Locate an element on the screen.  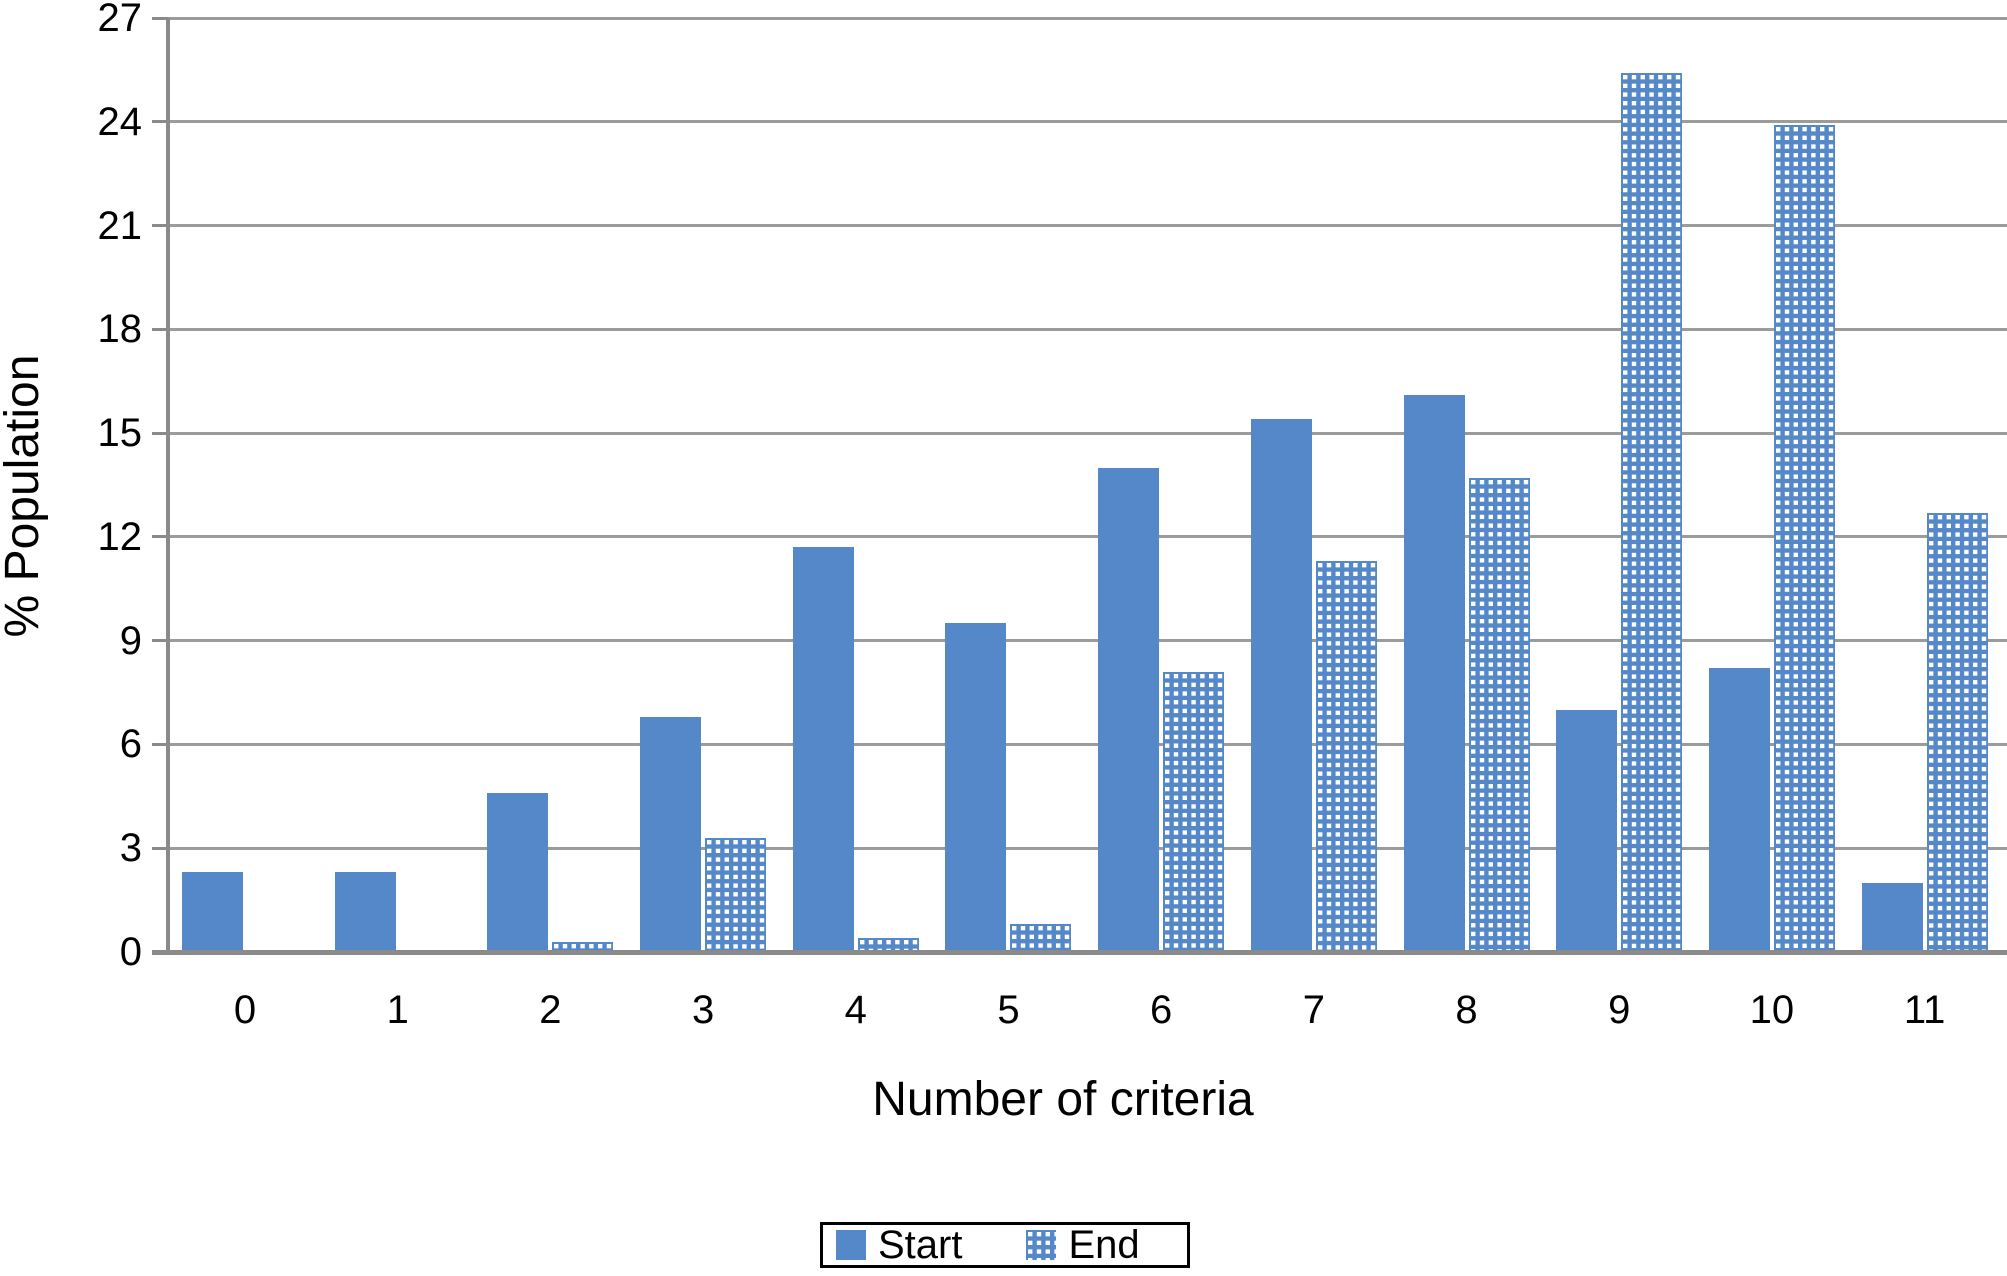
x-tick-label-4: 4 is located at coordinates (855, 1010).